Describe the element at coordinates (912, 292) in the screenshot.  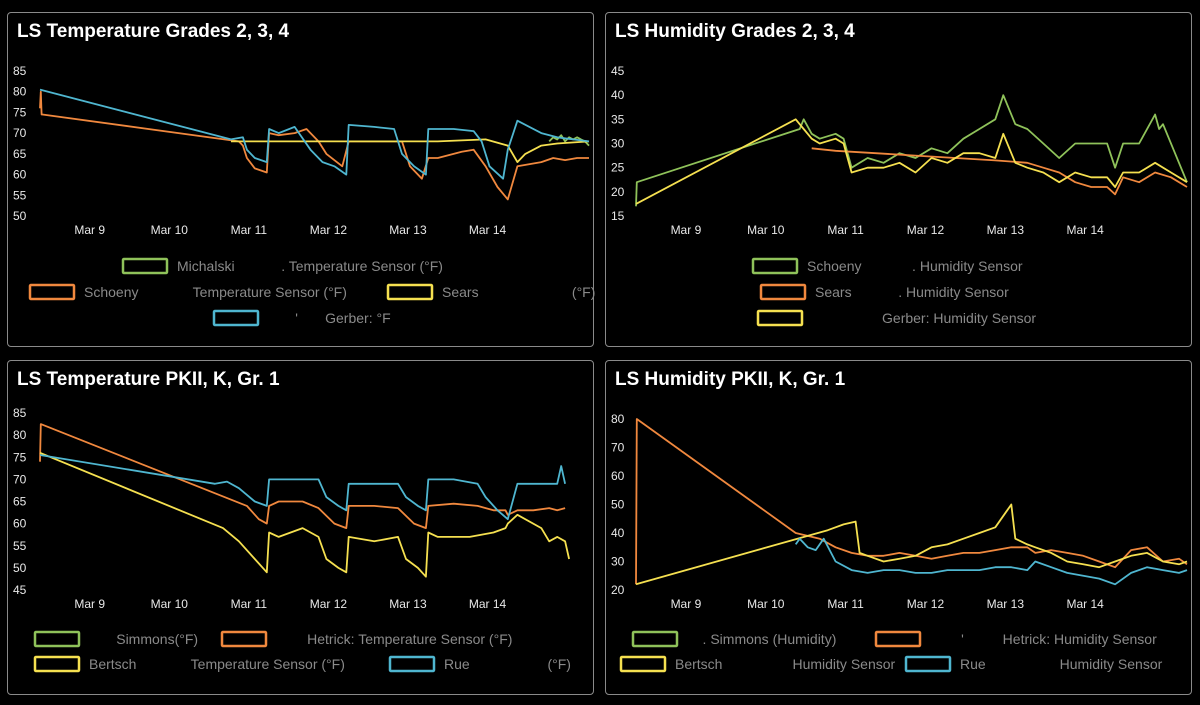
I see `legend-label-sears: Sears . Humidity Sensor` at that location.